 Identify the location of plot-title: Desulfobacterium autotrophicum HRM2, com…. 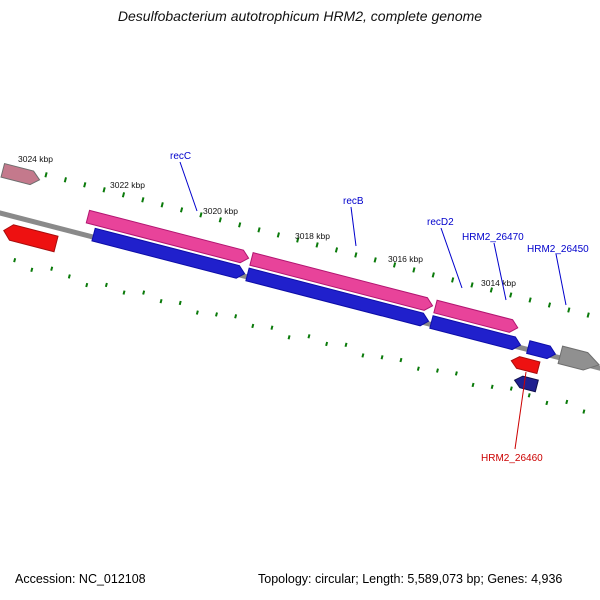
(300, 16).